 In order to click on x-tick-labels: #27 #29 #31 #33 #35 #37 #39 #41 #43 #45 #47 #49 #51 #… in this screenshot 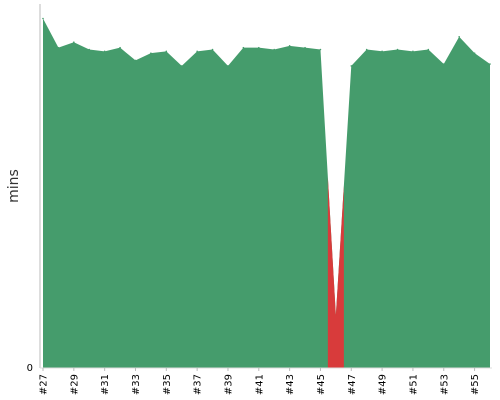, I will do `click(260, 381)`.